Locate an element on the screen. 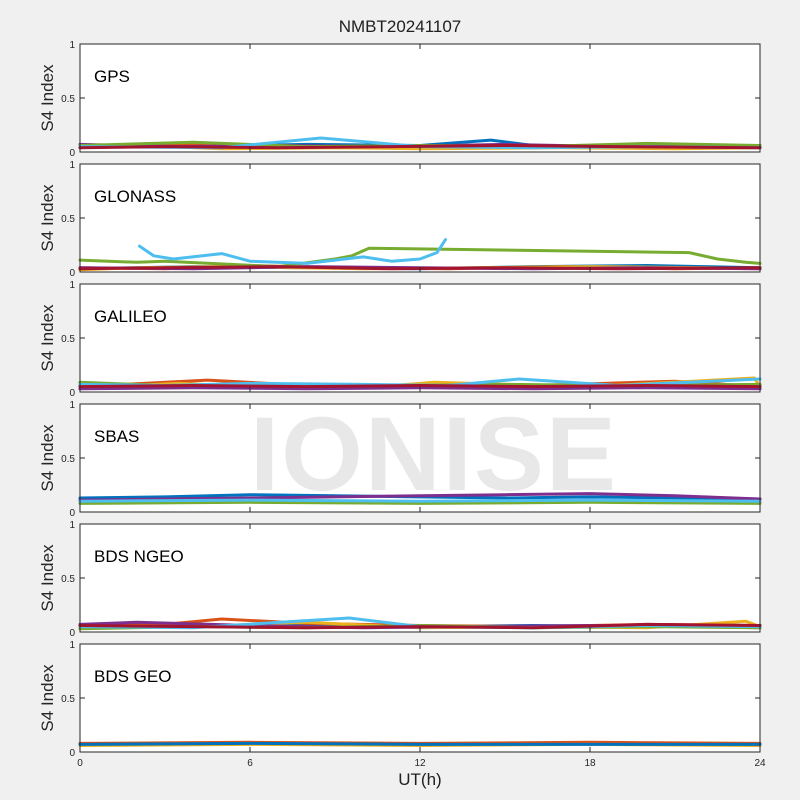 Image resolution: width=800 pixels, height=800 pixels. panel-label: GPS is located at coordinates (112, 76).